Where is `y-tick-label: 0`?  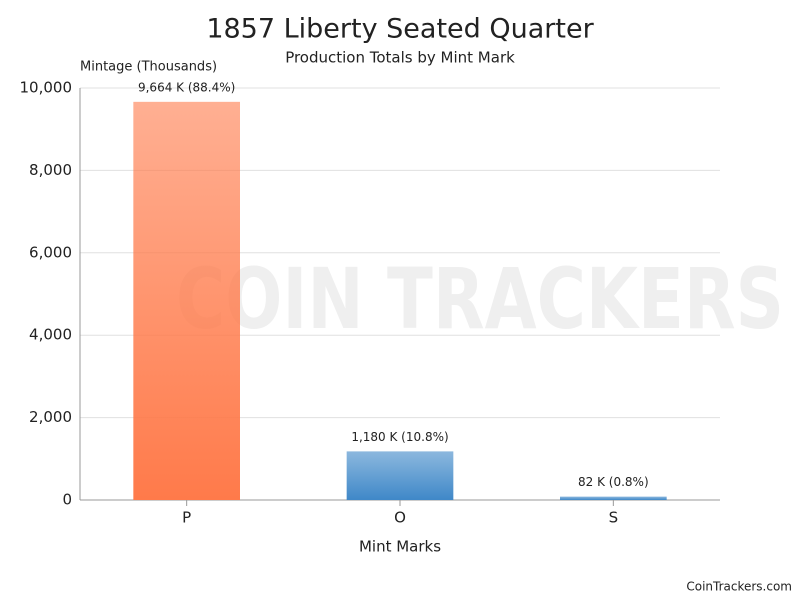
y-tick-label: 0 is located at coordinates (67, 500).